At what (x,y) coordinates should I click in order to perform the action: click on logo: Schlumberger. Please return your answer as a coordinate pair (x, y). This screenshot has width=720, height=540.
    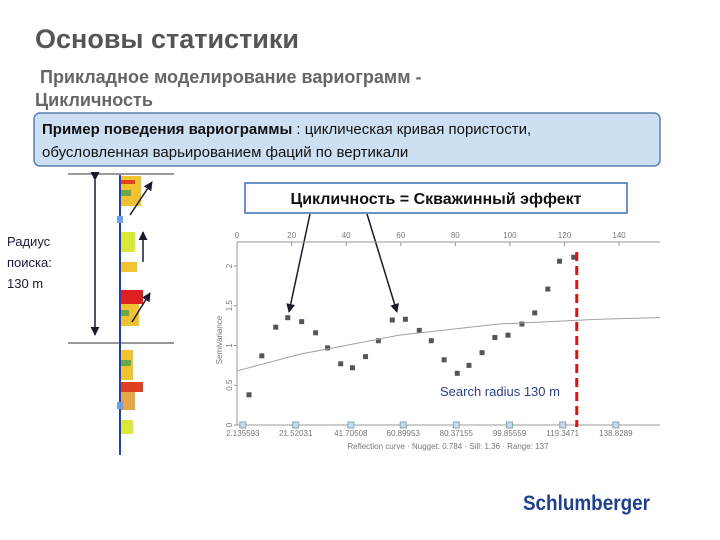
    Looking at the image, I should click on (586, 503).